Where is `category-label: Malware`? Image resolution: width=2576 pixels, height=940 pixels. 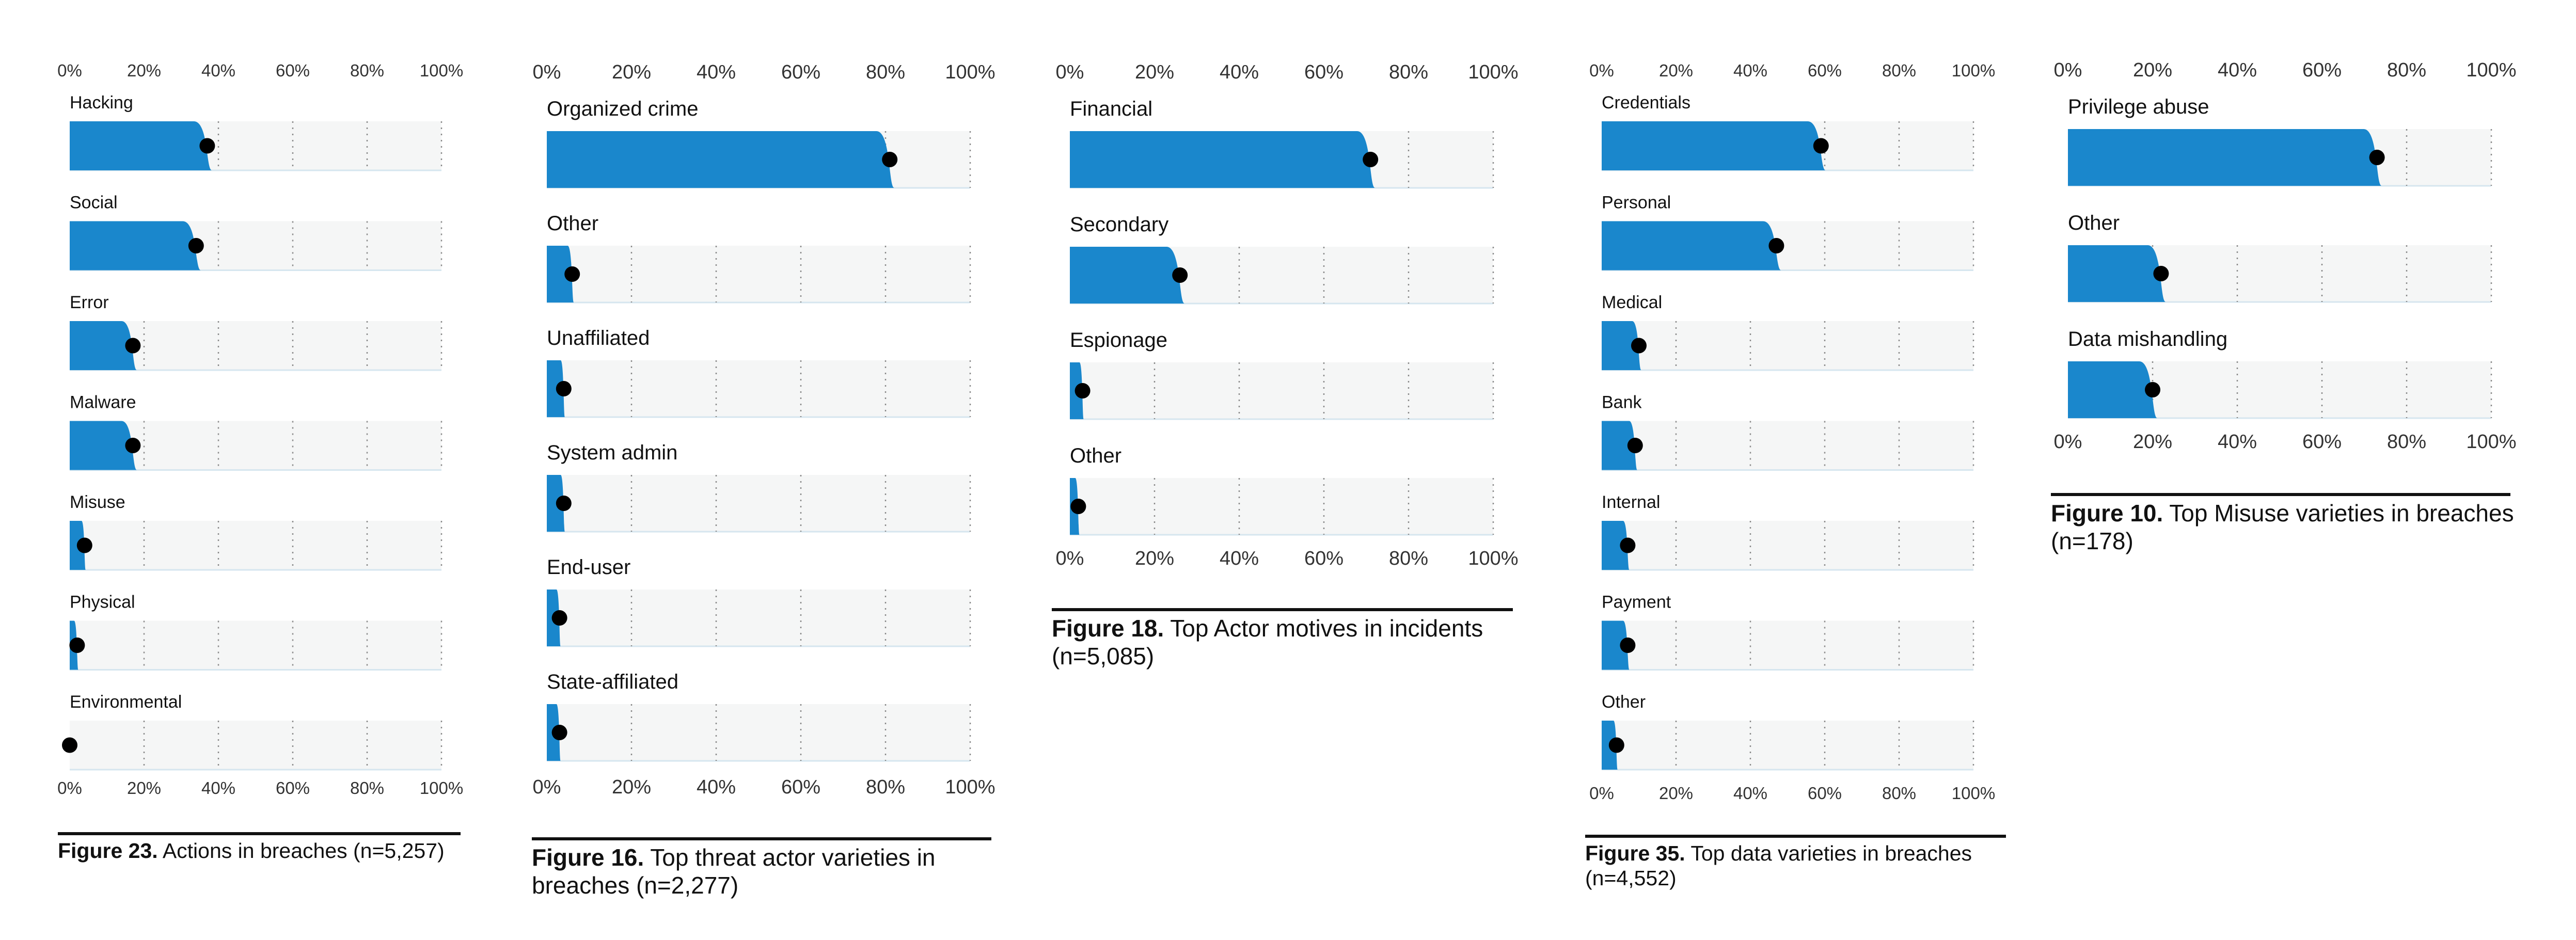
category-label: Malware is located at coordinates (103, 402).